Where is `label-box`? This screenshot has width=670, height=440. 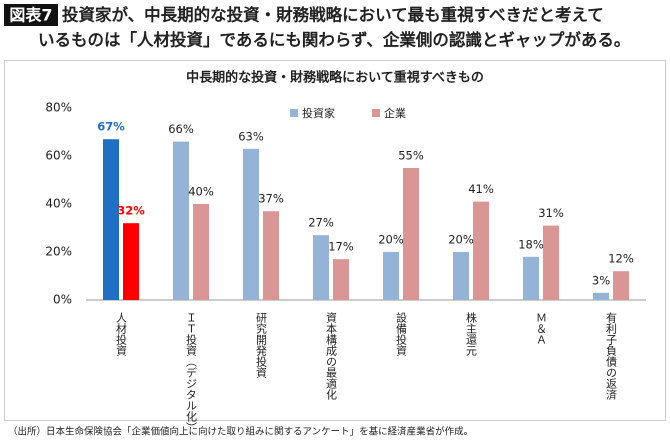
label-box is located at coordinates (31, 15).